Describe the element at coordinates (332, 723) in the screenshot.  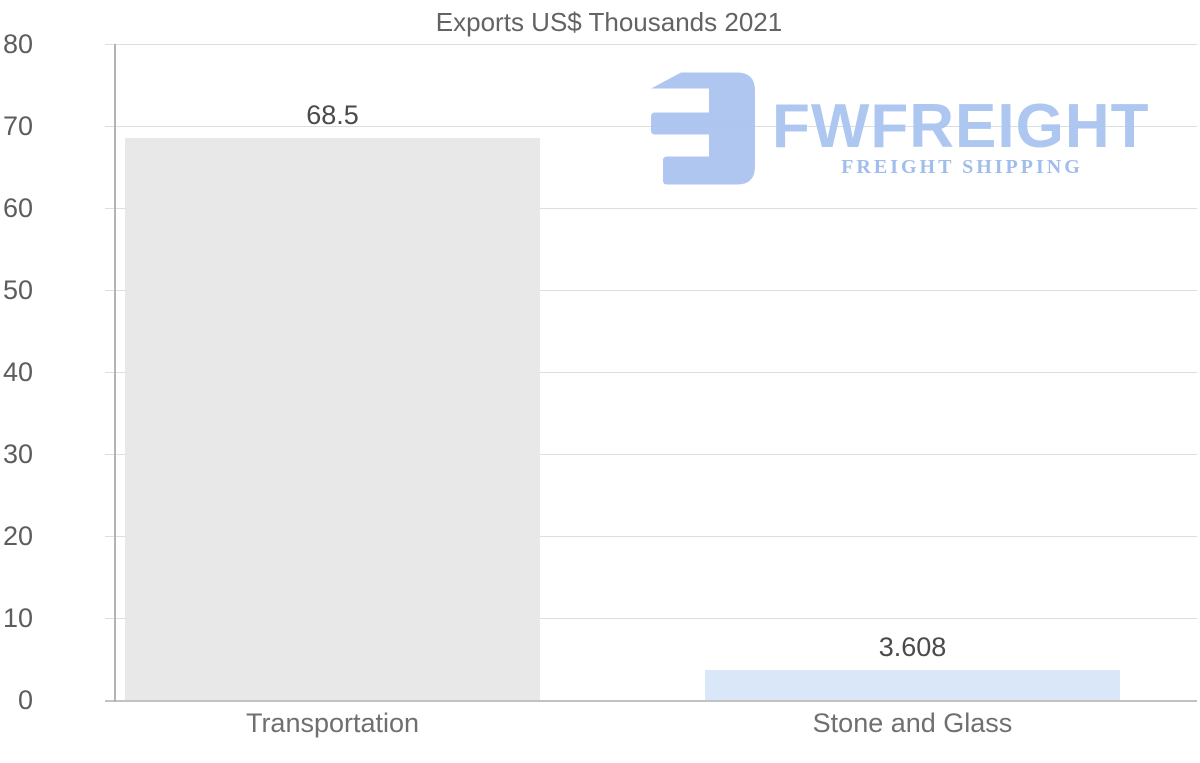
I see `category-label-transportation: Transportation` at that location.